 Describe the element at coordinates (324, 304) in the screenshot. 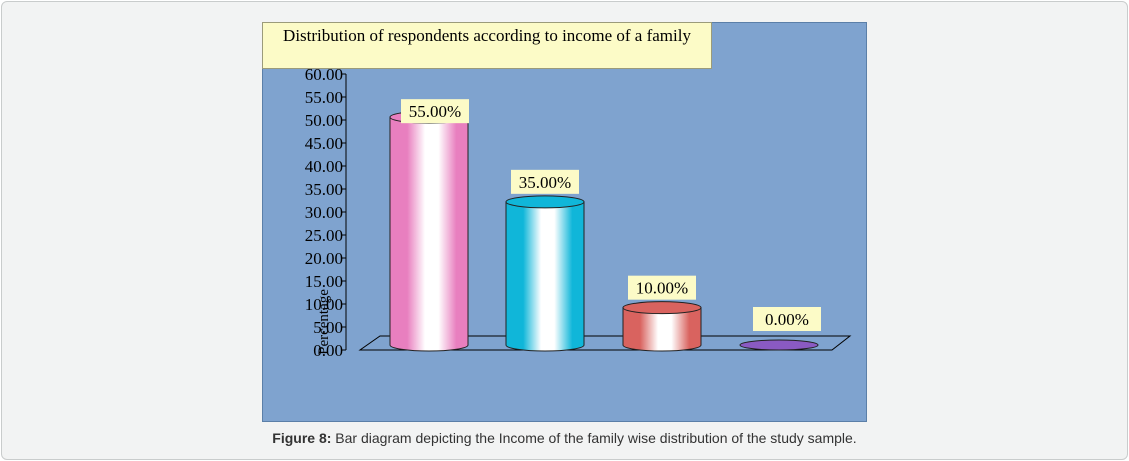

I see `y-tick-label: 10.00` at that location.